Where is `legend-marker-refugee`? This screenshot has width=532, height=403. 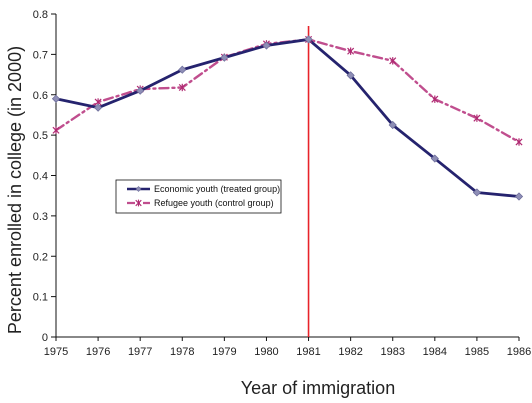 legend-marker-refugee is located at coordinates (138, 203).